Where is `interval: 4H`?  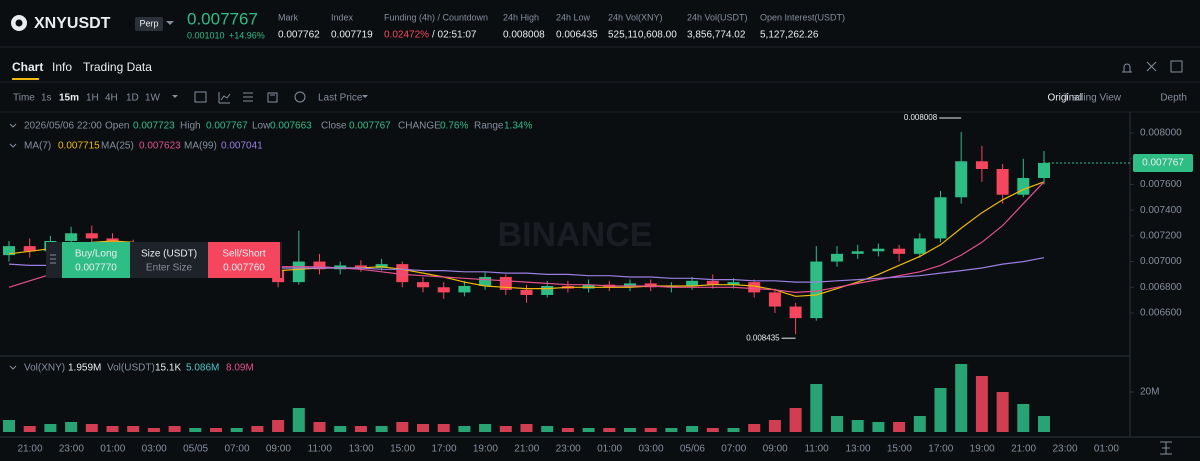 interval: 4H is located at coordinates (111, 98).